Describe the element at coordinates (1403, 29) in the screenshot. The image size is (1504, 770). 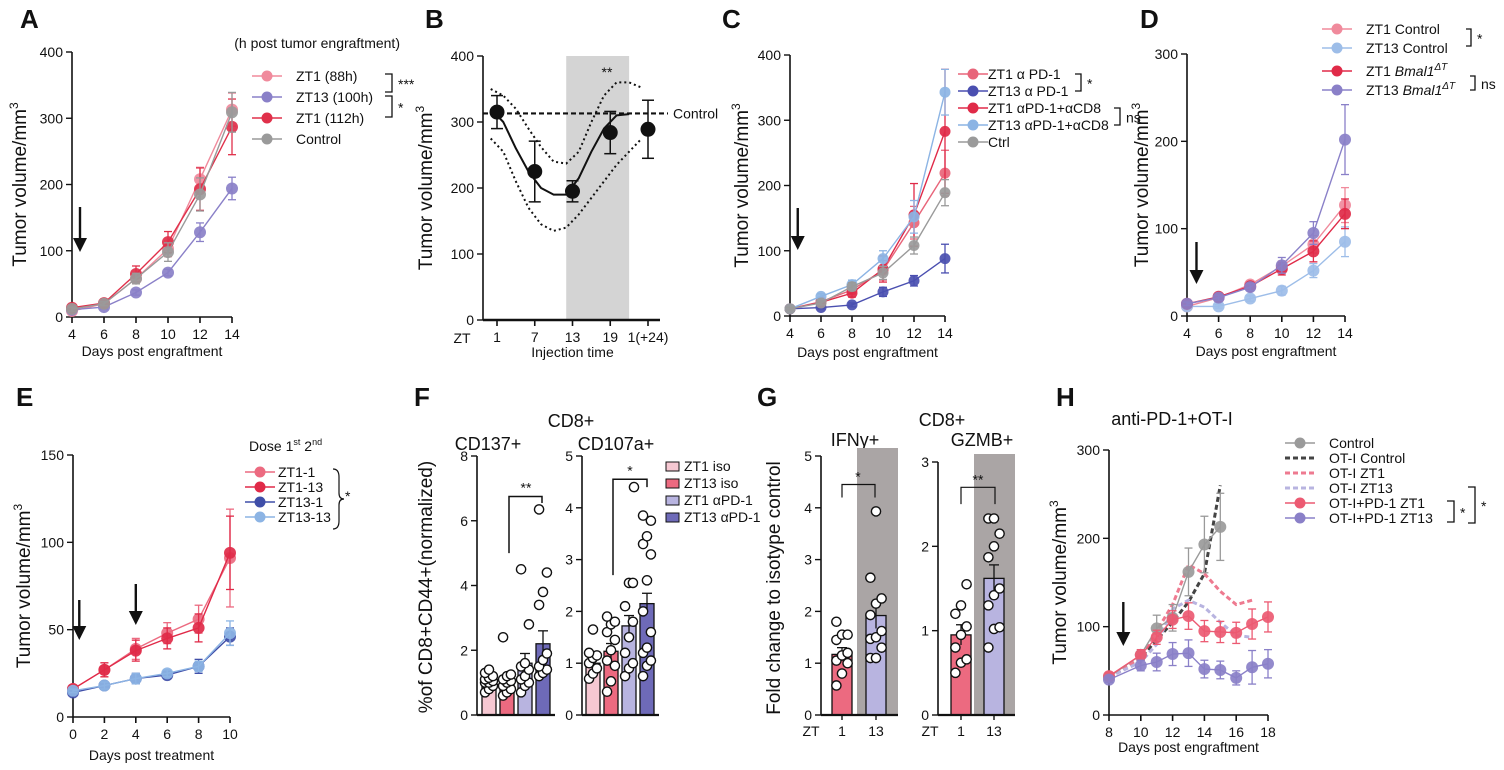
I see `legend-label: ZT1 Control` at that location.